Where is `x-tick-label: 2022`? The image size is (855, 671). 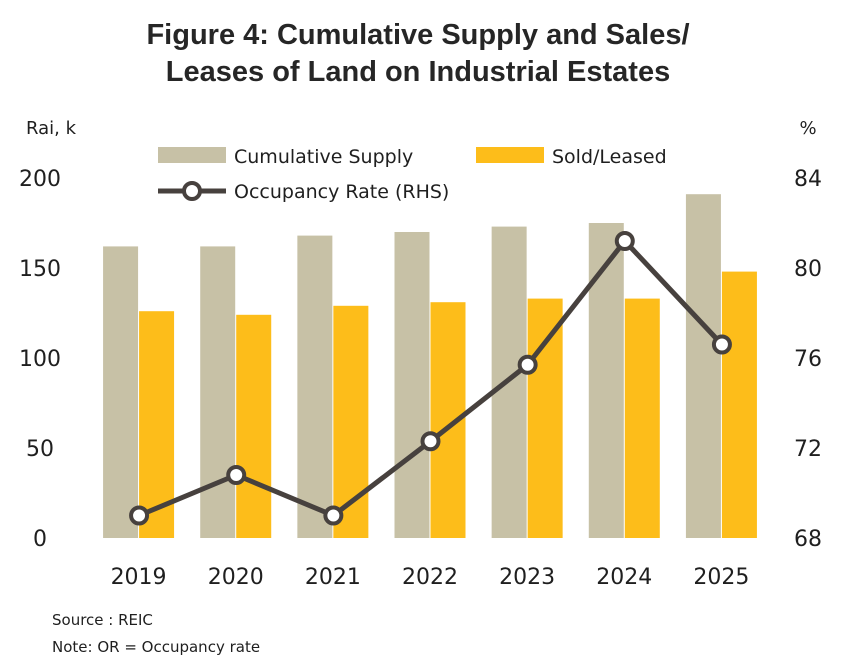 x-tick-label: 2022 is located at coordinates (430, 577).